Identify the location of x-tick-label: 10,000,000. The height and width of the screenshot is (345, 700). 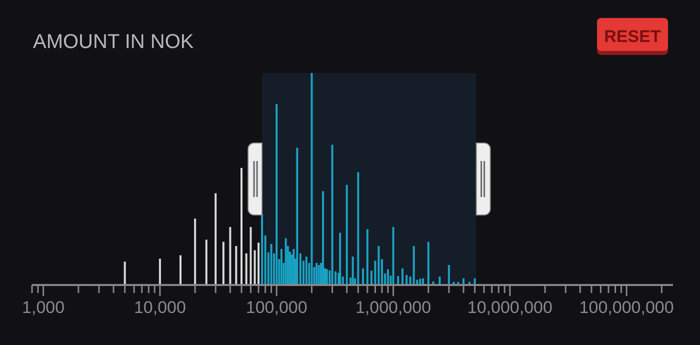
(509, 307).